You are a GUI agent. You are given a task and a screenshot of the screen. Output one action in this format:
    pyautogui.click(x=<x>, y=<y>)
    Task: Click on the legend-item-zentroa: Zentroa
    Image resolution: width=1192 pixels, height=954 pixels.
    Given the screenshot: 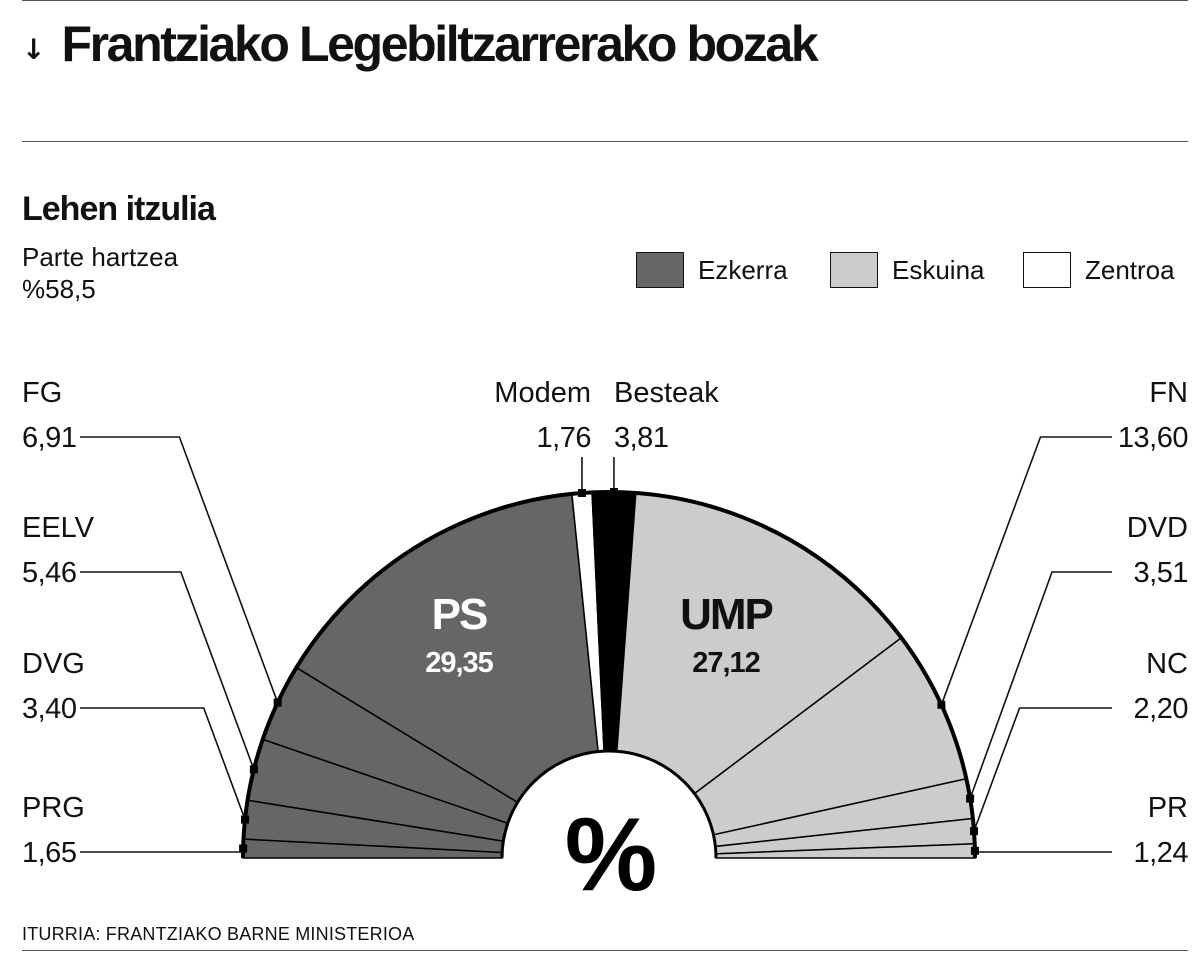 What is the action you would take?
    pyautogui.click(x=1099, y=270)
    